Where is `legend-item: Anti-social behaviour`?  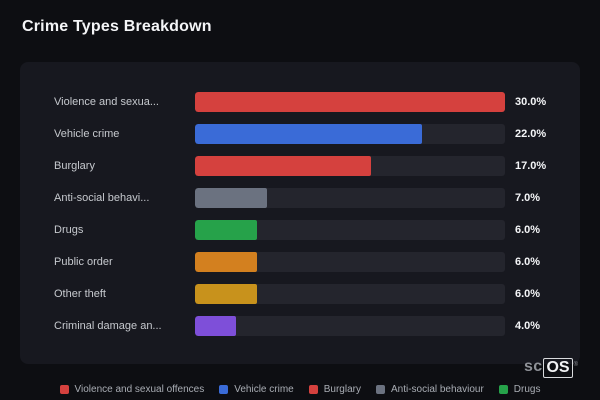 legend-item: Anti-social behaviour is located at coordinates (429, 389).